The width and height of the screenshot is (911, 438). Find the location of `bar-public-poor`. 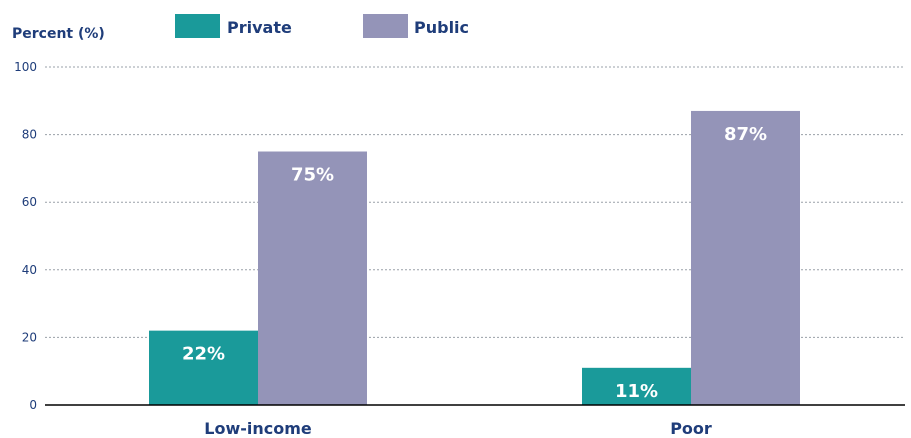

bar-public-poor is located at coordinates (745, 257).